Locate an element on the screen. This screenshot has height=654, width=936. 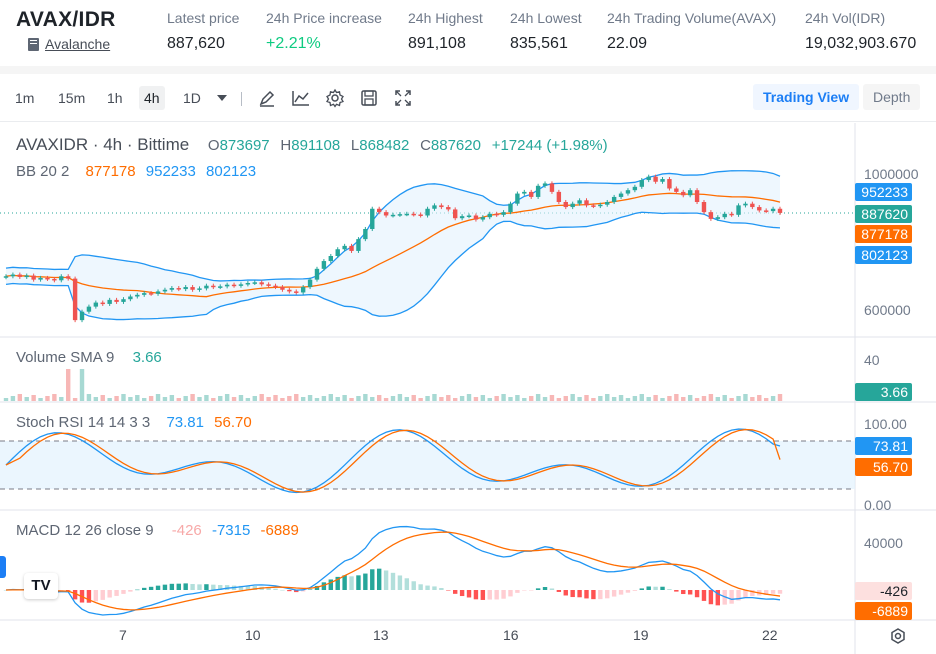
timeframe-4h: 4h is located at coordinates (152, 98).